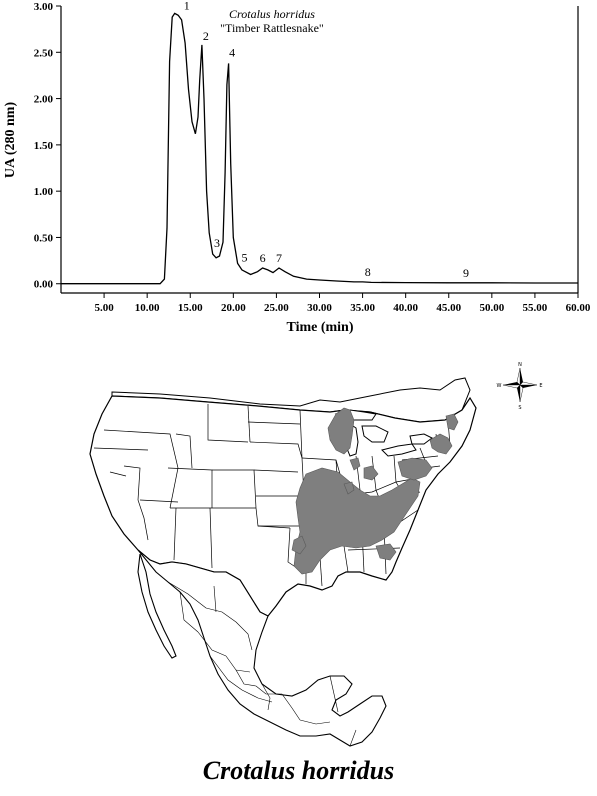 The image size is (597, 796). Describe the element at coordinates (262, 664) in the screenshot. I see `mexico-state-lines` at that location.